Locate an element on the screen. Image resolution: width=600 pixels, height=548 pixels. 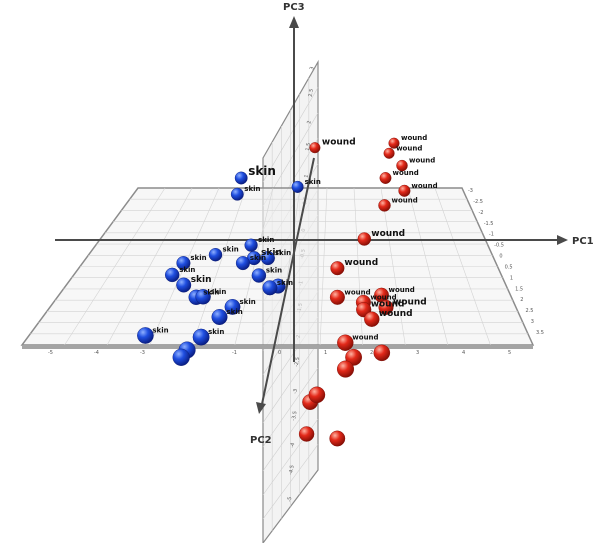
pc2-tick-label: -0.5 is located at coordinates (499, 246).